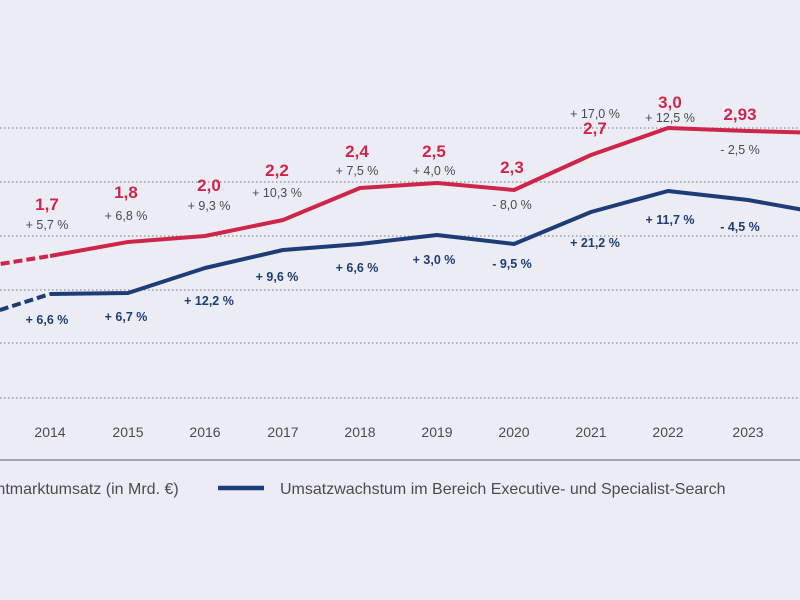  What do you see at coordinates (436, 432) in the screenshot?
I see `x-tick-label: 2019` at bounding box center [436, 432].